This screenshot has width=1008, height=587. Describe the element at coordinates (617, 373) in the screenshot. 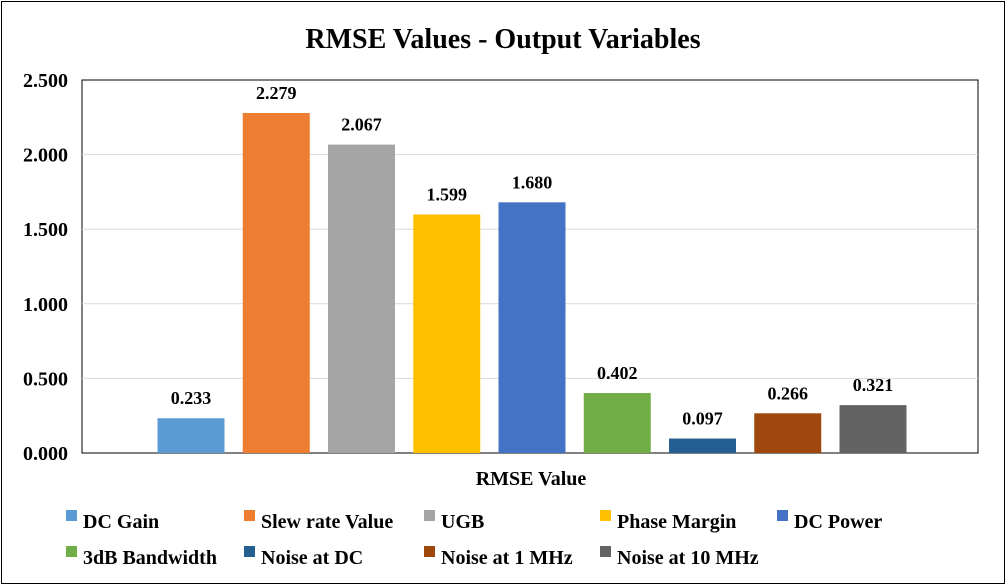

I see `data-label: 0.402` at that location.